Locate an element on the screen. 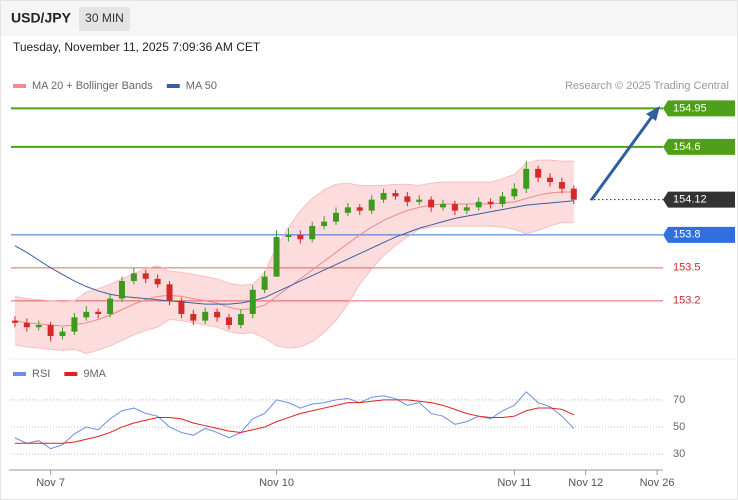  x-tick-label: Nov 10 is located at coordinates (276, 483).